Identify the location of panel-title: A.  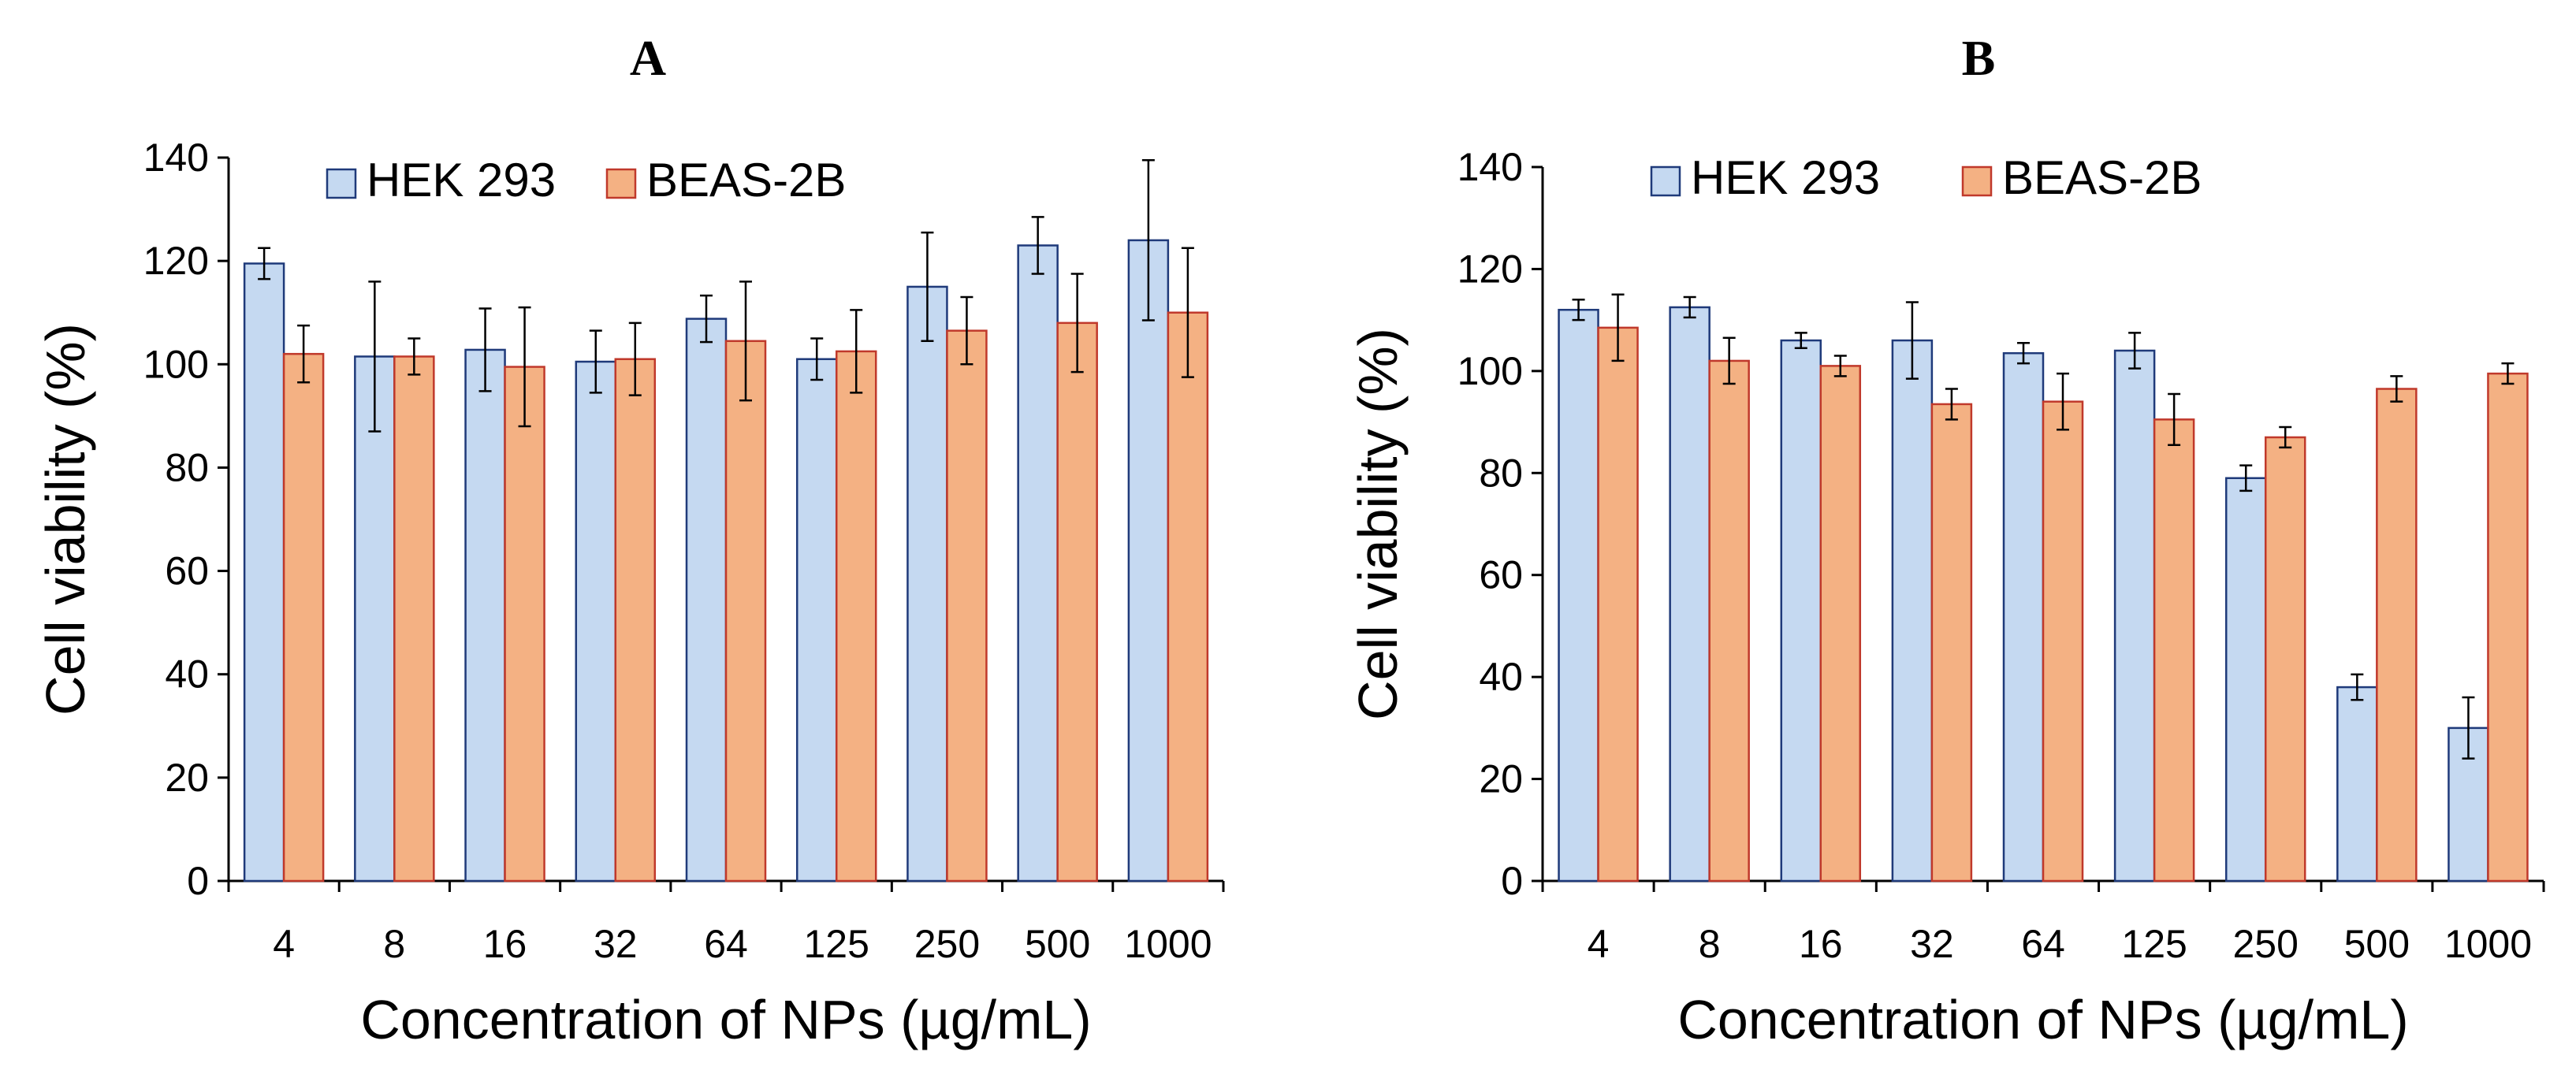
(648, 58).